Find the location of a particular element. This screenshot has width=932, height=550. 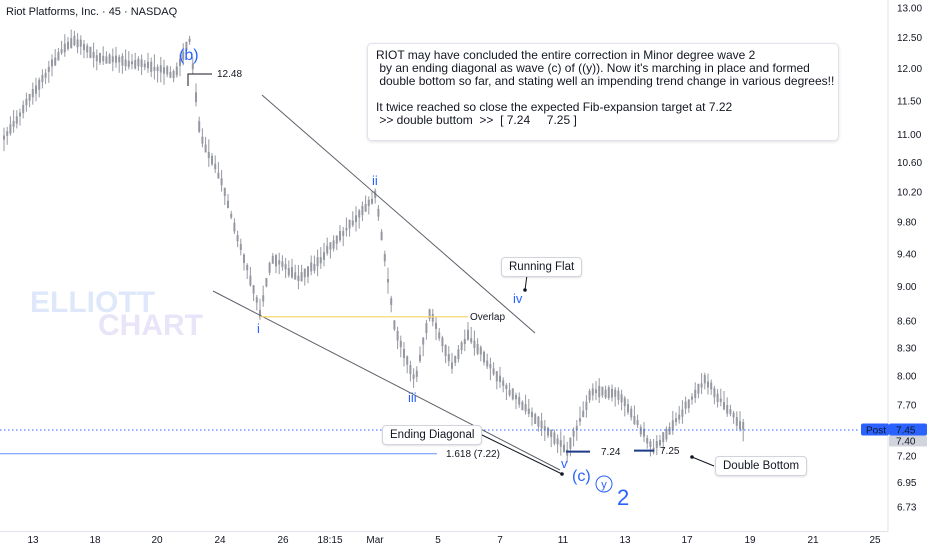

x-tick-label: Mar is located at coordinates (375, 540).